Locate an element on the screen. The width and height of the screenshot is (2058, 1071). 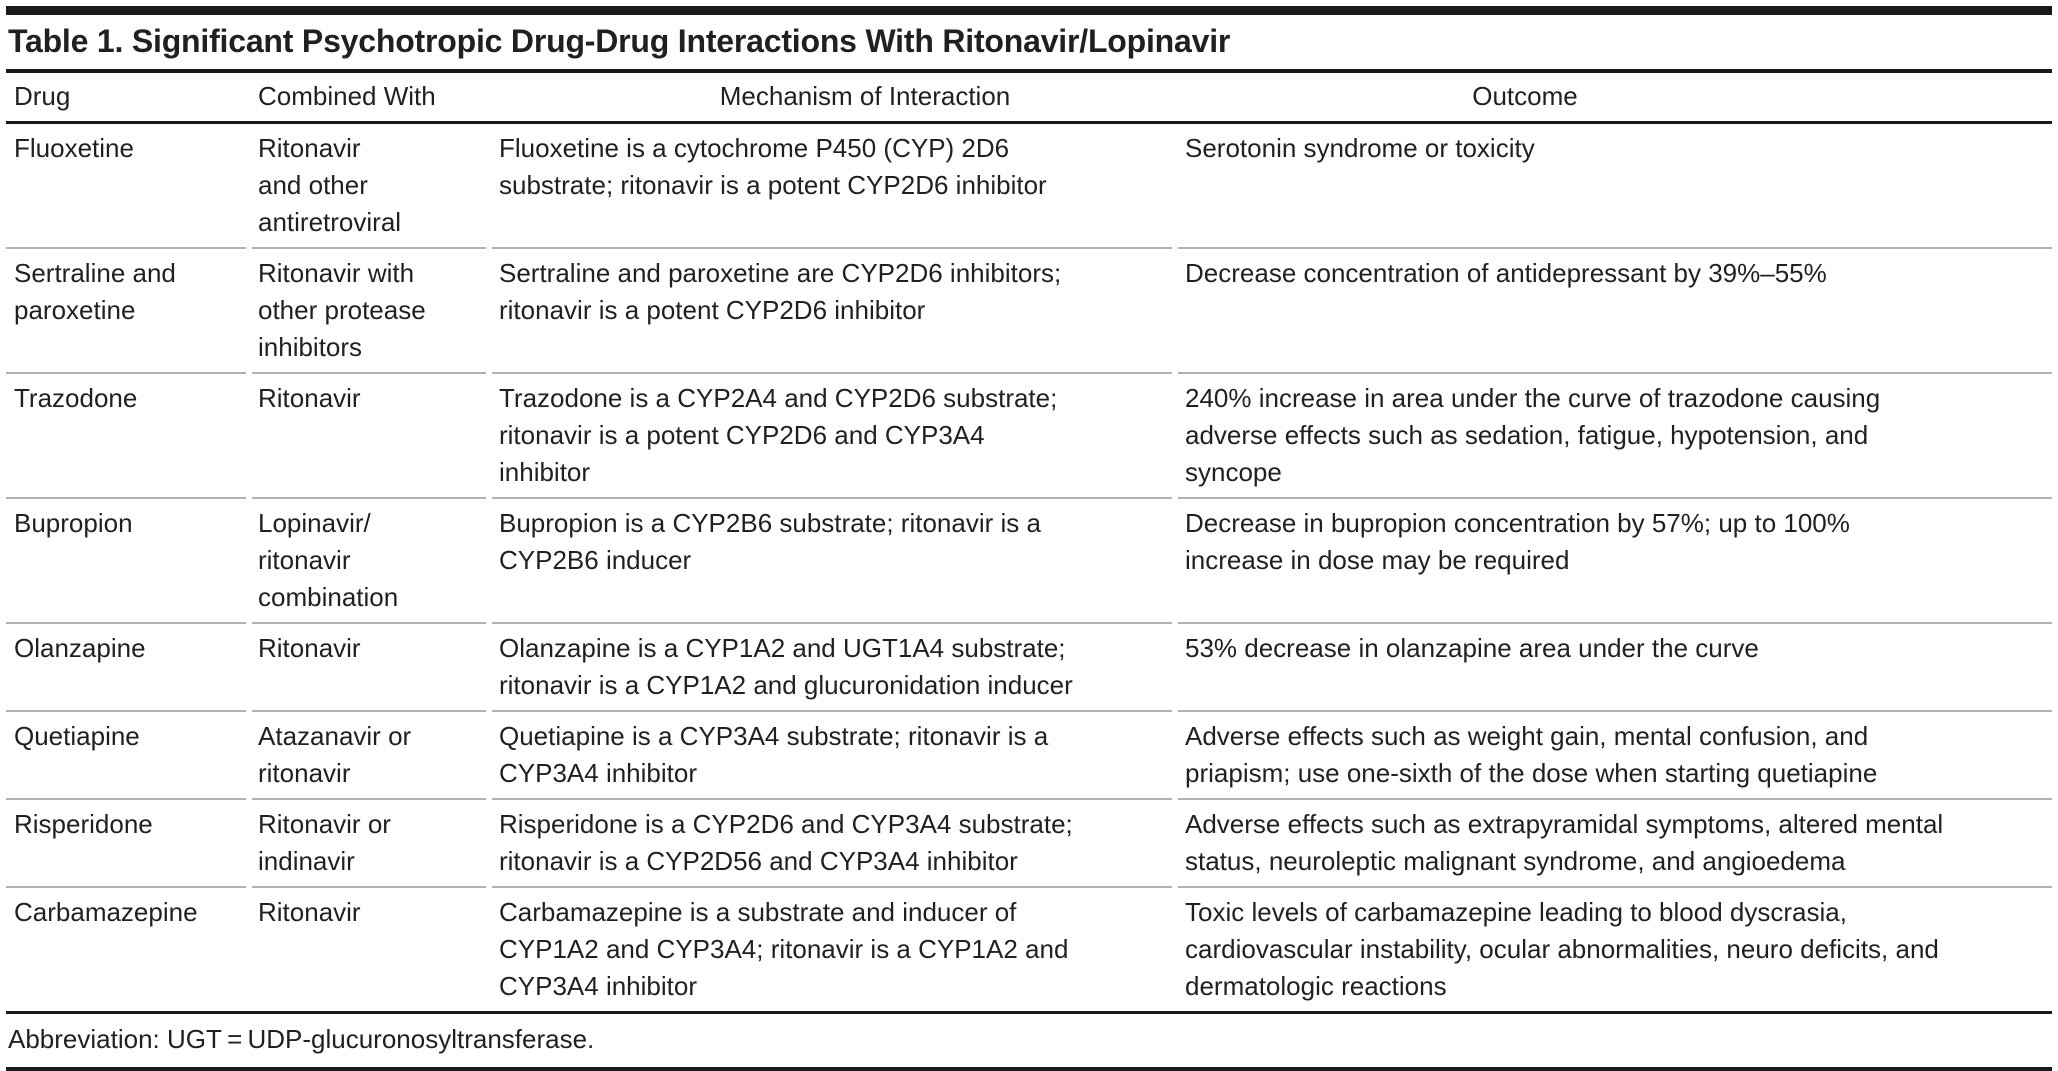
cell-combined-with: Lopinavir/ ritonavir combination is located at coordinates (369, 561).